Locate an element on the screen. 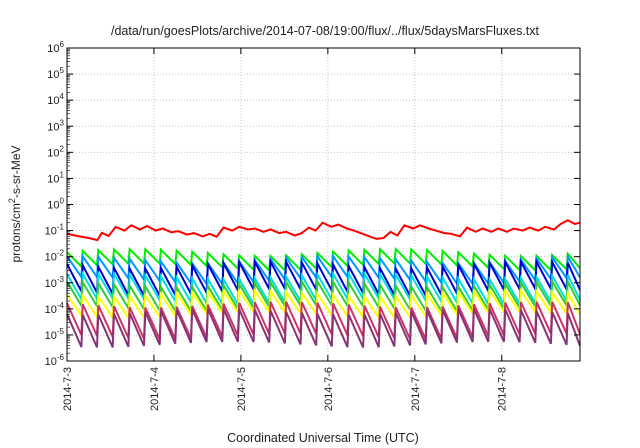 The height and width of the screenshot is (448, 640). y-tick-label: 10² is located at coordinates (55, 151).